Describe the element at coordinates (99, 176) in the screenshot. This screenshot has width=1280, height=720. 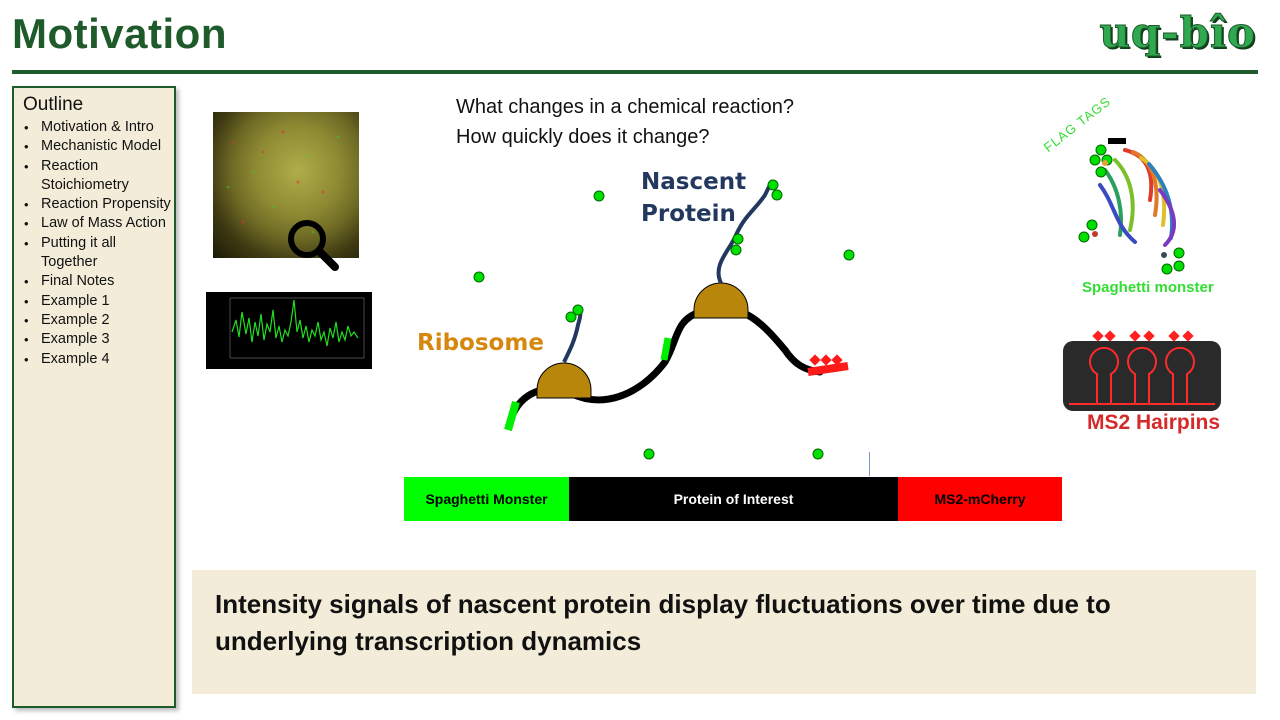
I see `outline-item: Reaction Stoichiometry` at that location.